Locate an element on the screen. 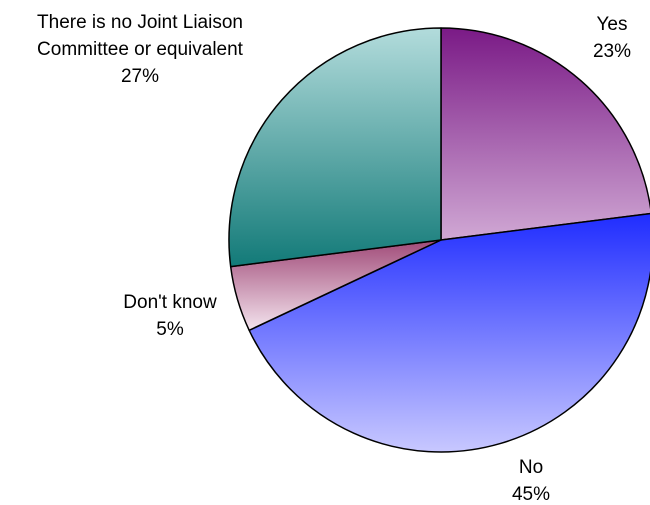  slice-name-line: Don't know is located at coordinates (170, 302).